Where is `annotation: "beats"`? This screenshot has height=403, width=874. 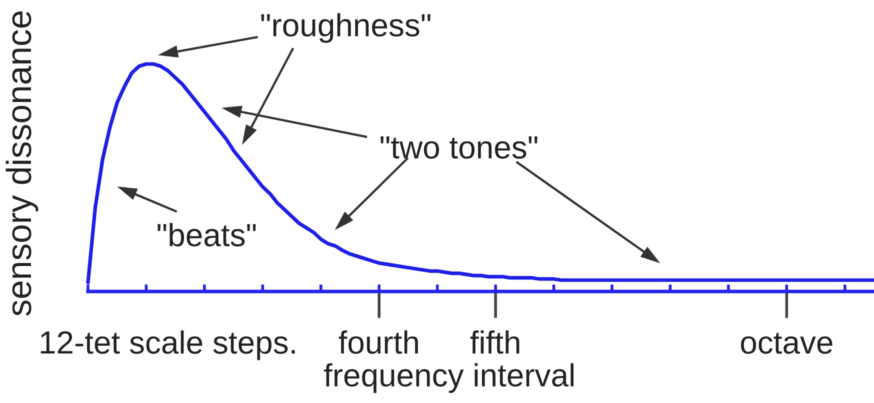 annotation: "beats" is located at coordinates (207, 234).